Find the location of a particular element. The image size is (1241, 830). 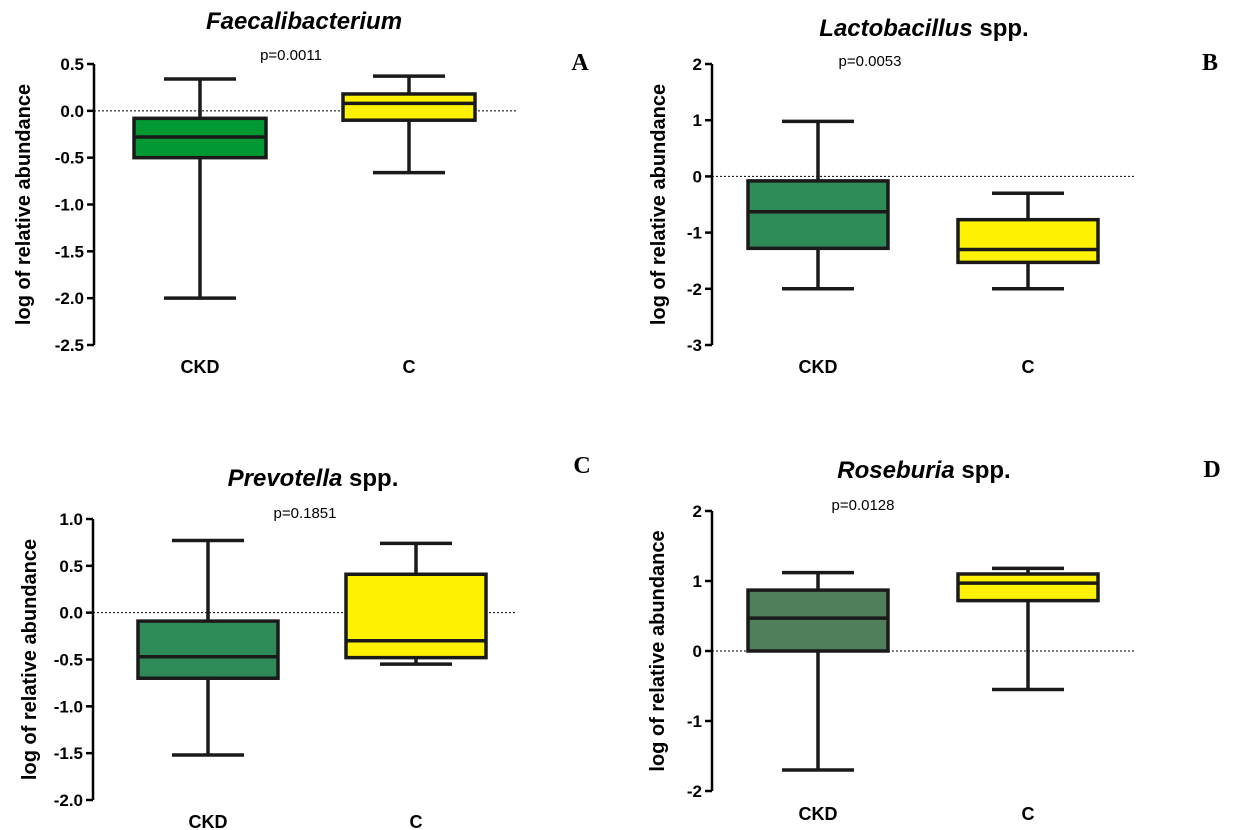

y-tick-label: -3 is located at coordinates (694, 345).